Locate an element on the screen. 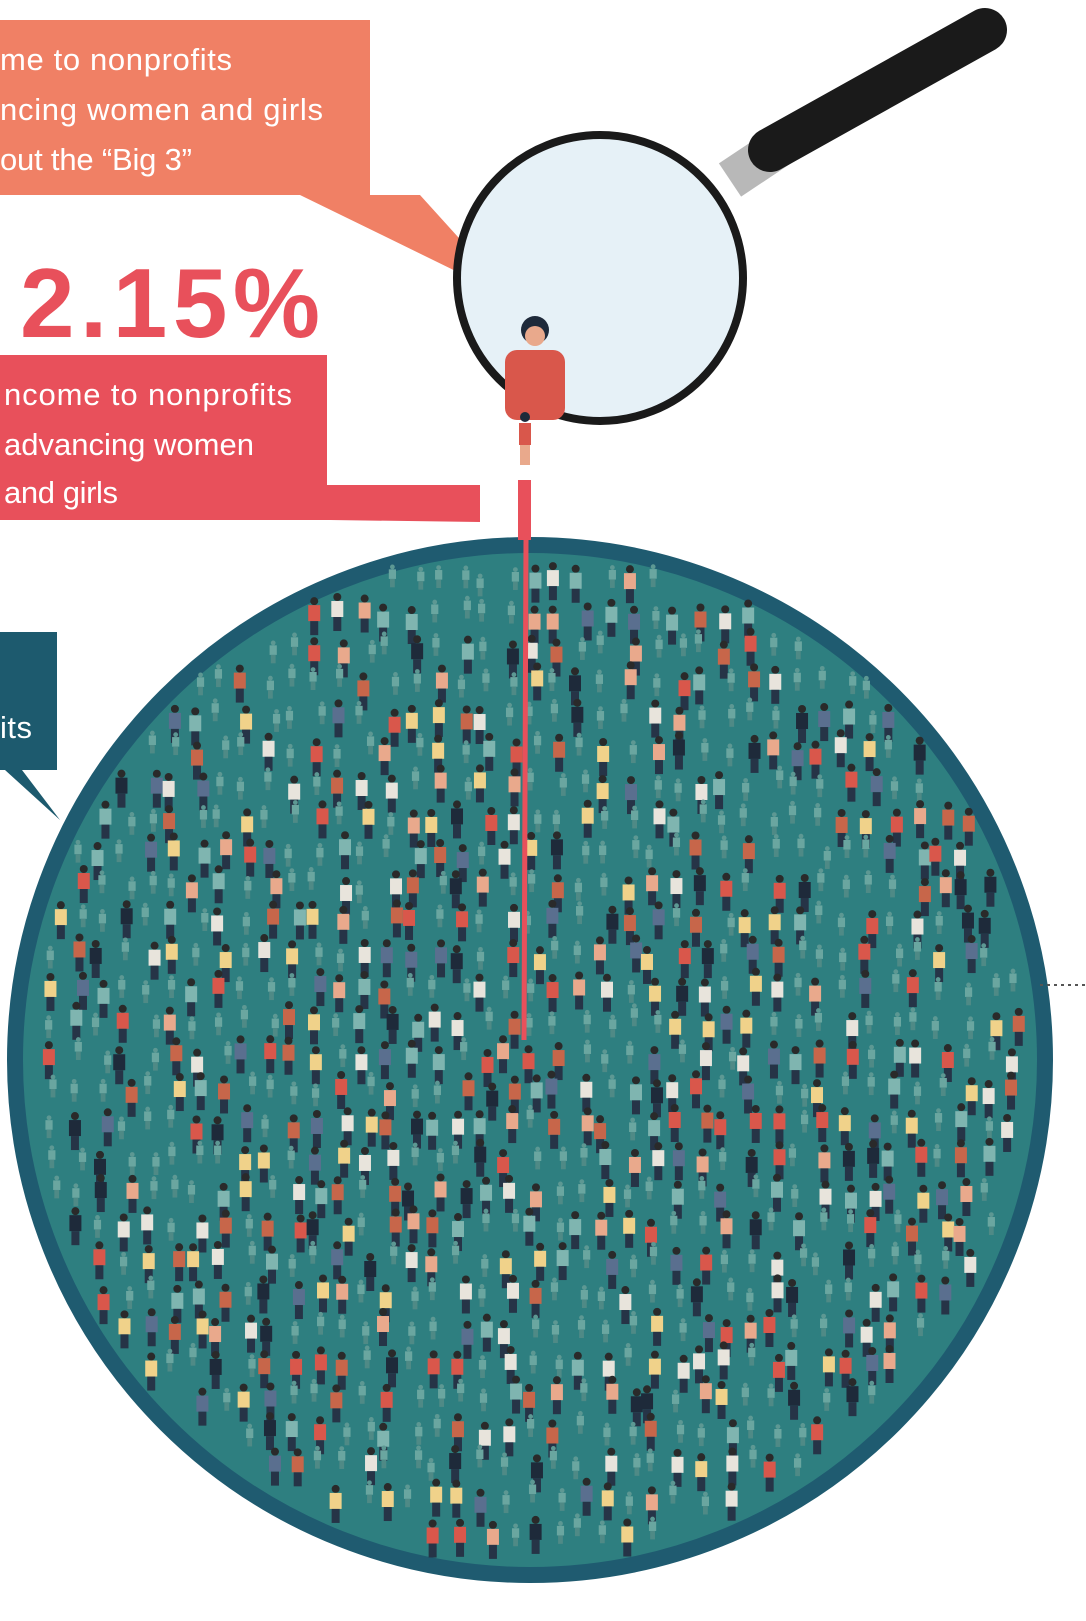  woman-body is located at coordinates (535, 385).